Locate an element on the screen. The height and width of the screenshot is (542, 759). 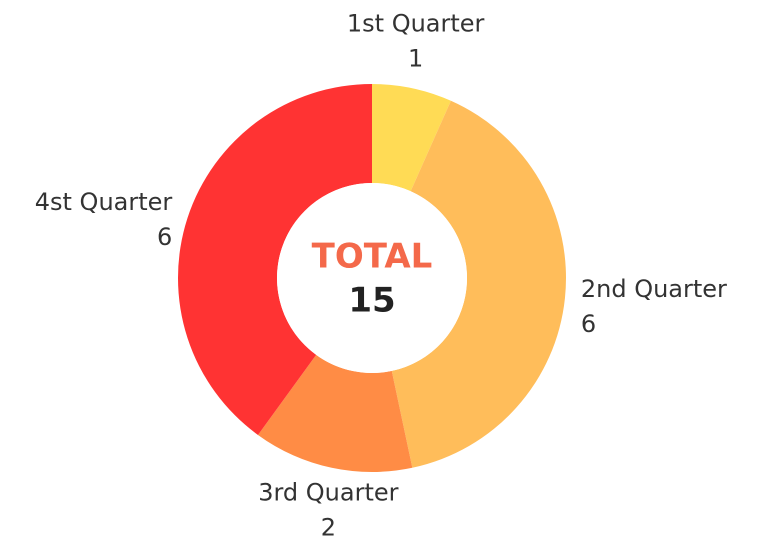
slice-value: 2 is located at coordinates (328, 527).